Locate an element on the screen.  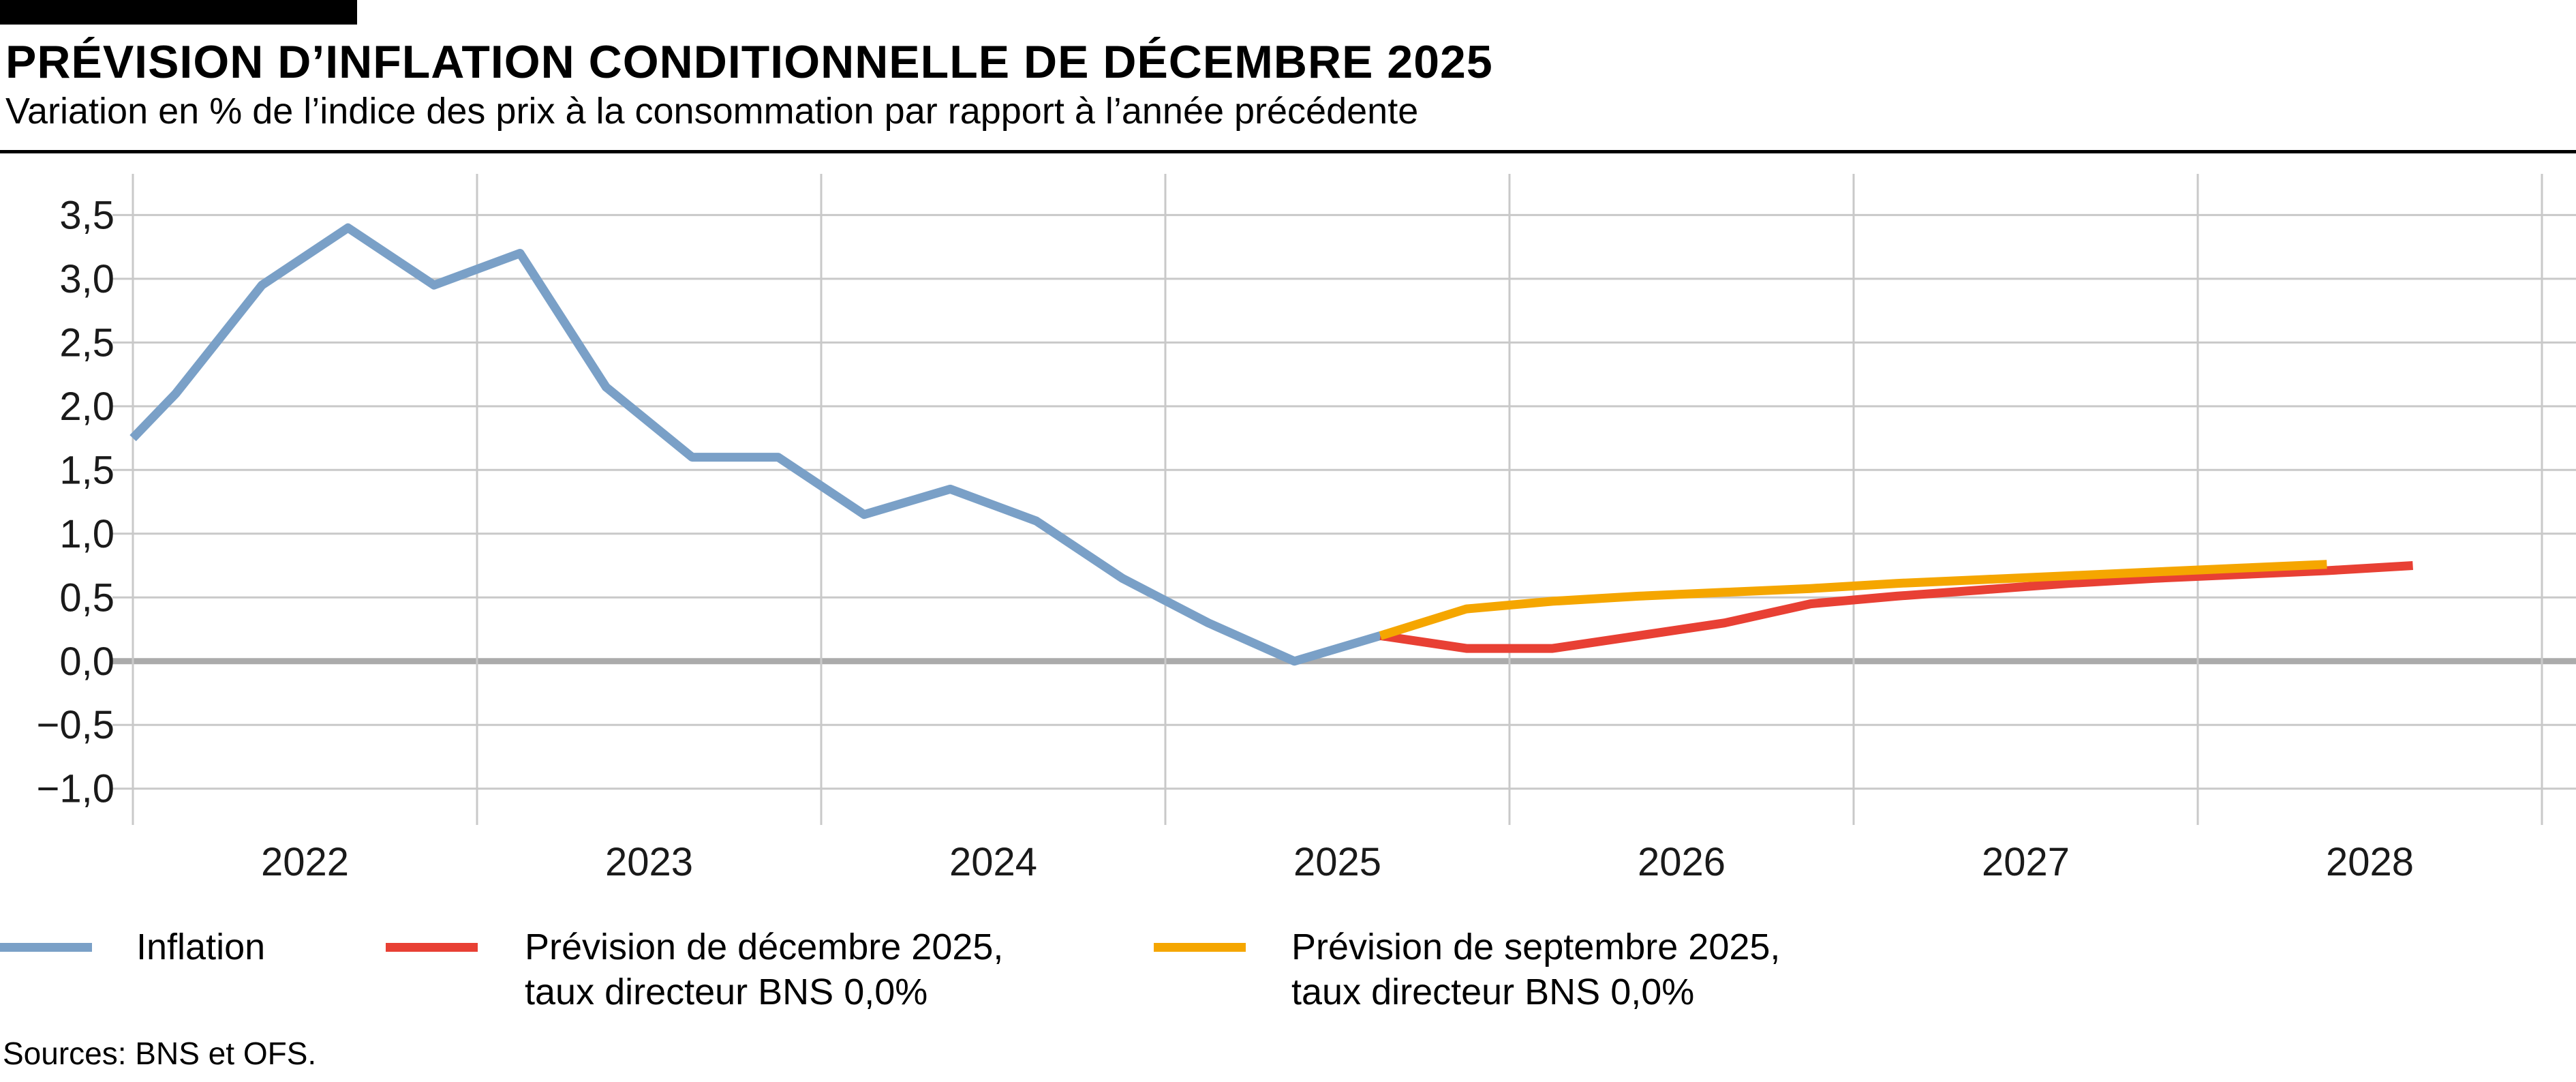
y-tick-label: 2,0 is located at coordinates (86, 407).